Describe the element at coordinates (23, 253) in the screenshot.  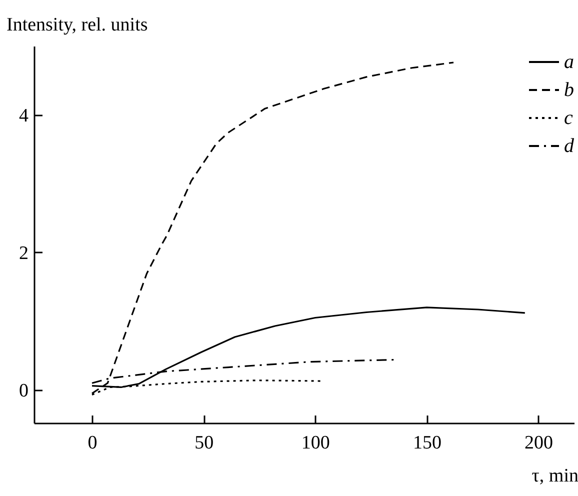
I see `y-tick-label: 2` at that location.